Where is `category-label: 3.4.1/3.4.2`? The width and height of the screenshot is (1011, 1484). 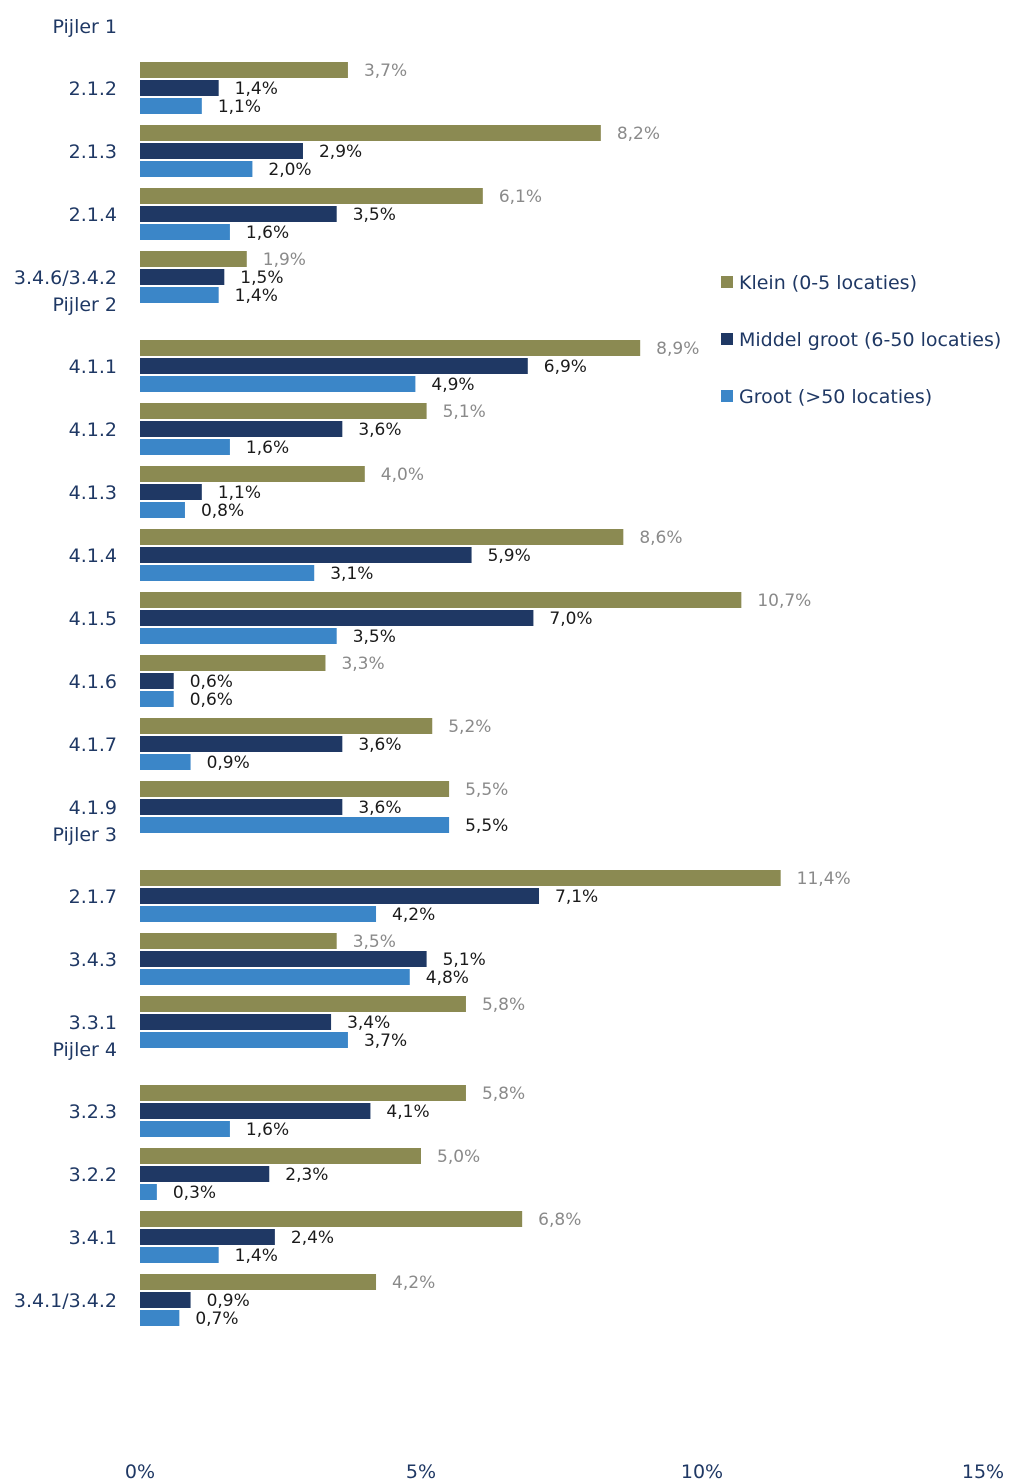 category-label: 3.4.1/3.4.2 is located at coordinates (65, 1301).